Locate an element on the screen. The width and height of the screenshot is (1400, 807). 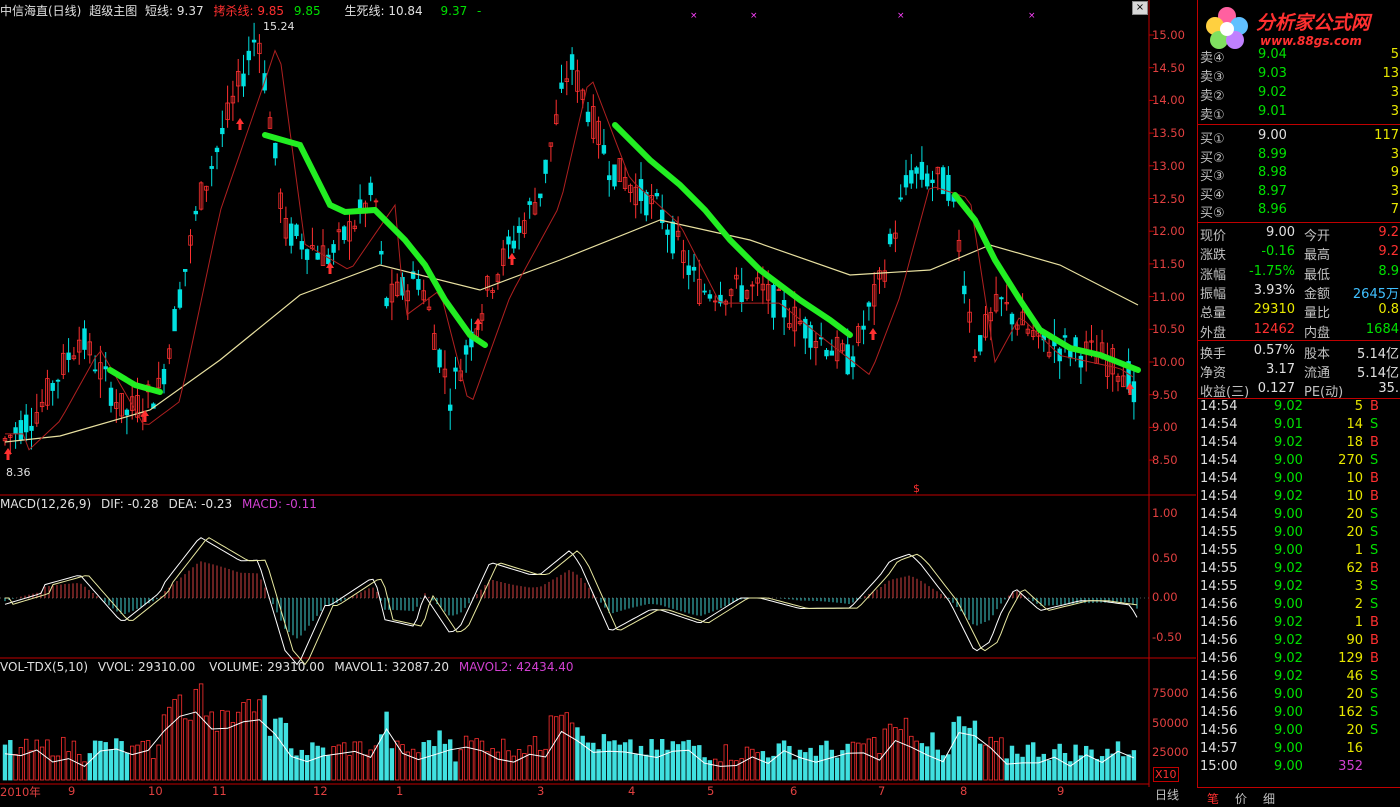
tick-time: 14:57 is located at coordinates (1219, 748).